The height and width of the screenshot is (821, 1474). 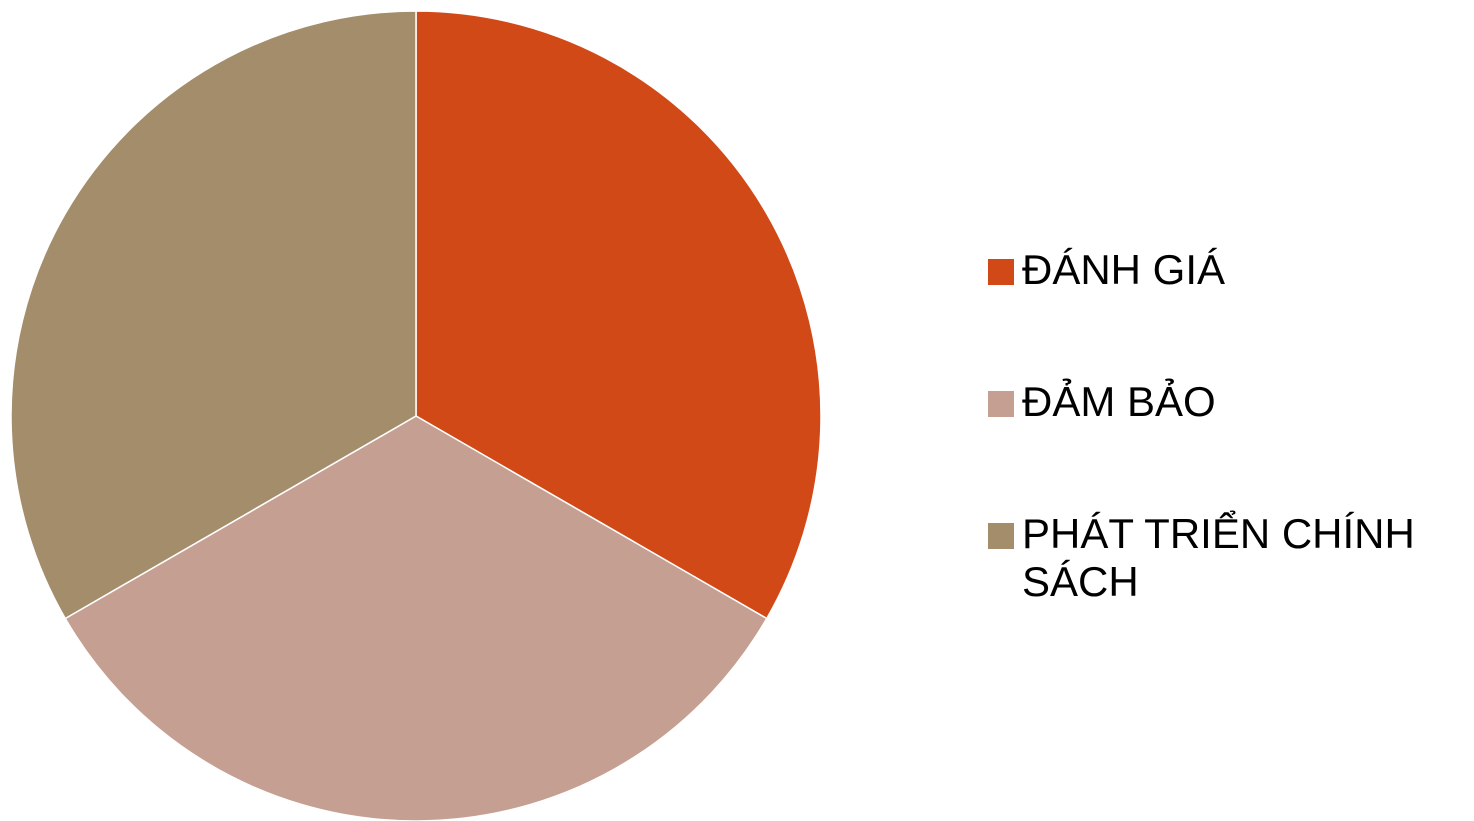 I want to click on legend-item-dam-bao: ĐẢM BẢO, so click(x=1231, y=402).